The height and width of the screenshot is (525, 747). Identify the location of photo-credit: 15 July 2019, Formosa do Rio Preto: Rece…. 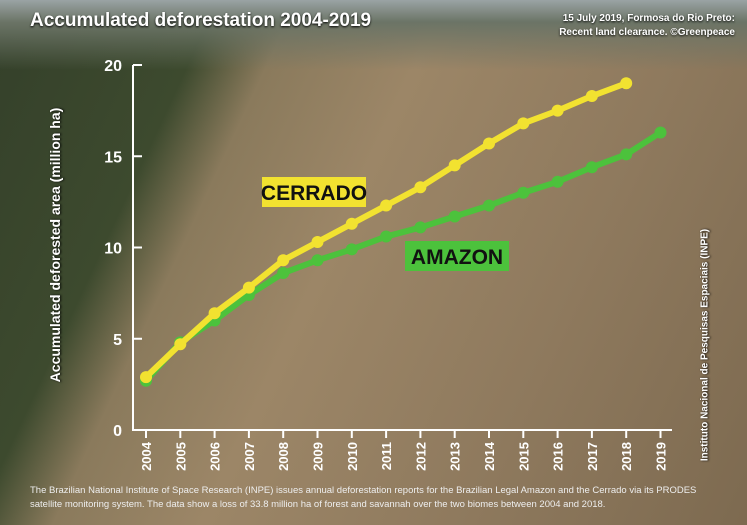
(647, 26).